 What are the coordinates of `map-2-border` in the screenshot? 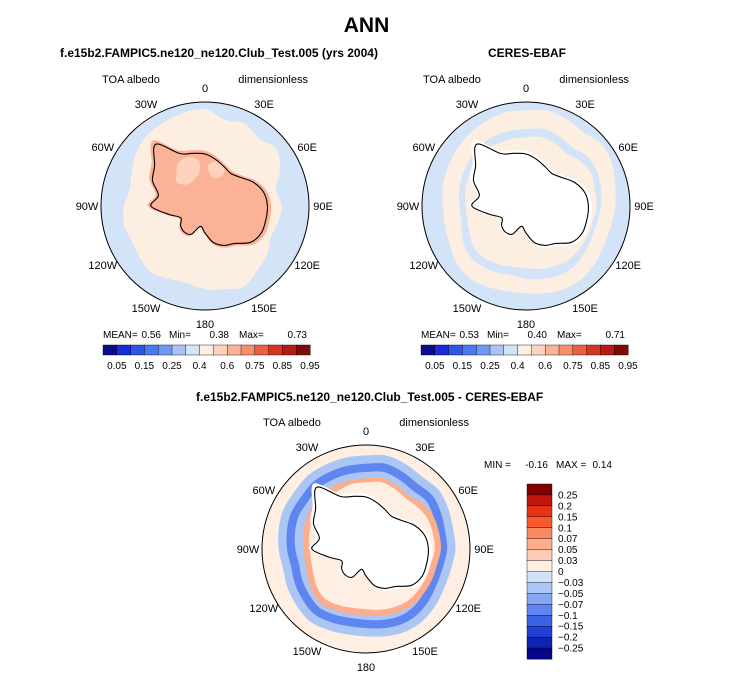 It's located at (526, 206).